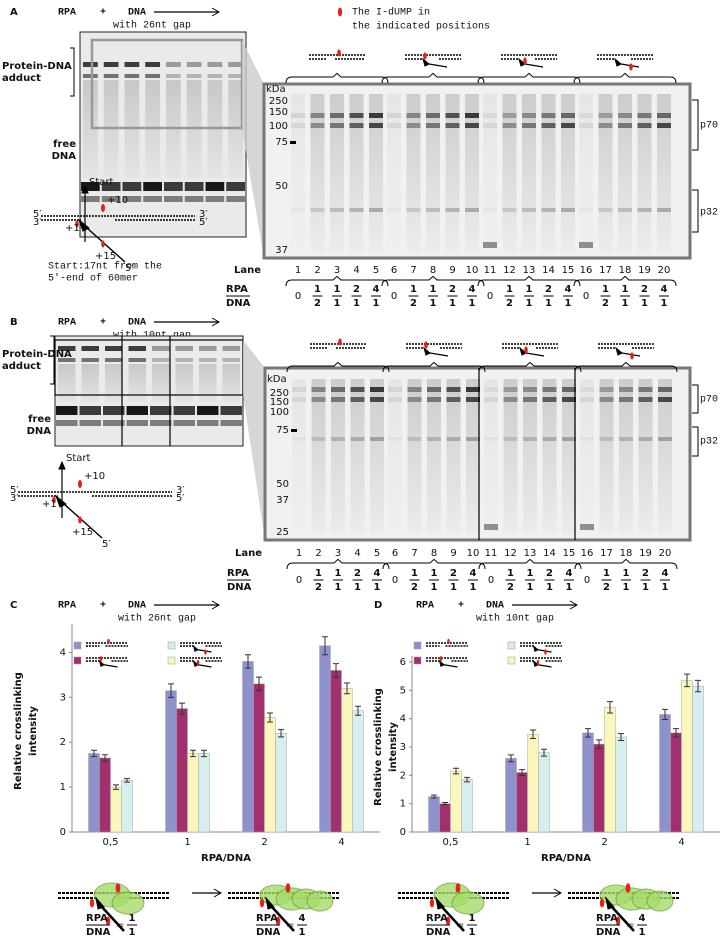  Describe the element at coordinates (472, 289) in the screenshot. I see `ratio-numerator: 4` at that location.